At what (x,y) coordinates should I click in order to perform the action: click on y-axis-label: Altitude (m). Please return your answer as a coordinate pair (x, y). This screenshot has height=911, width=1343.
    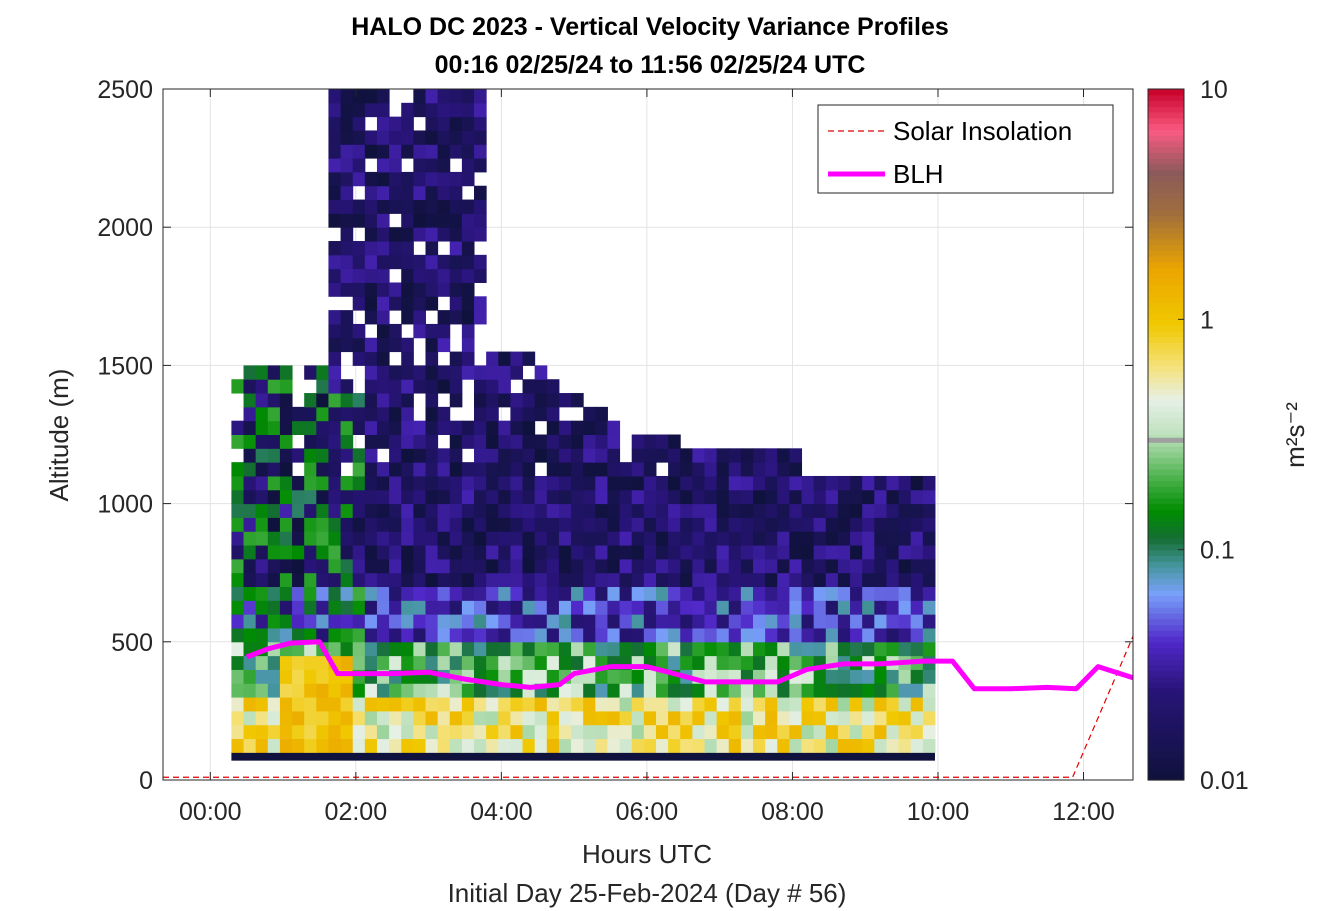
    Looking at the image, I should click on (59, 435).